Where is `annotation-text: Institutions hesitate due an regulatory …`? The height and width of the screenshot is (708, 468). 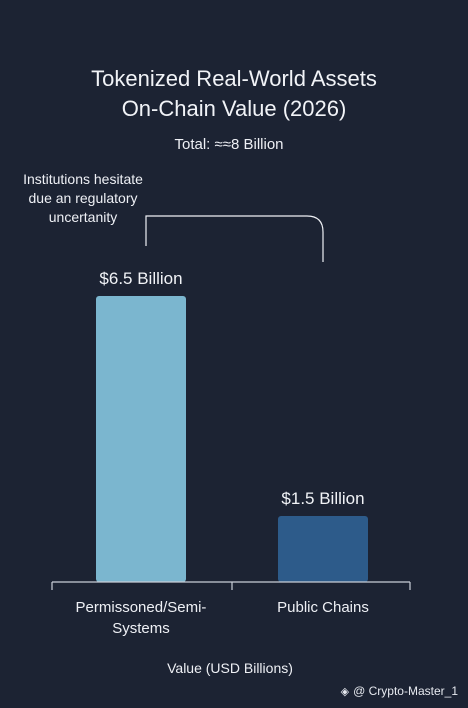 annotation-text: Institutions hesitate due an regulatory … is located at coordinates (83, 198).